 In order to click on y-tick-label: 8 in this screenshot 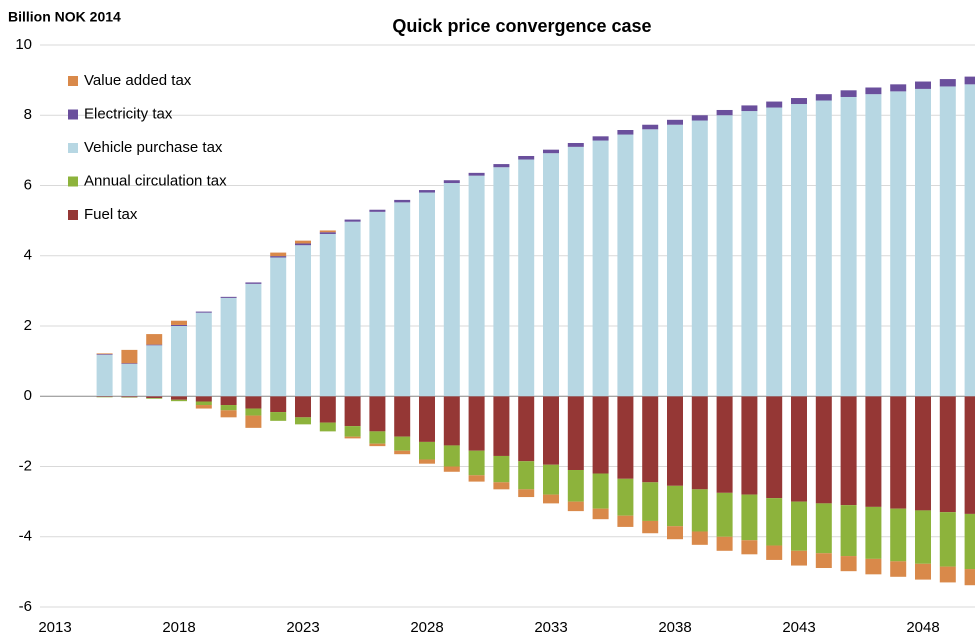, I will do `click(28, 114)`.